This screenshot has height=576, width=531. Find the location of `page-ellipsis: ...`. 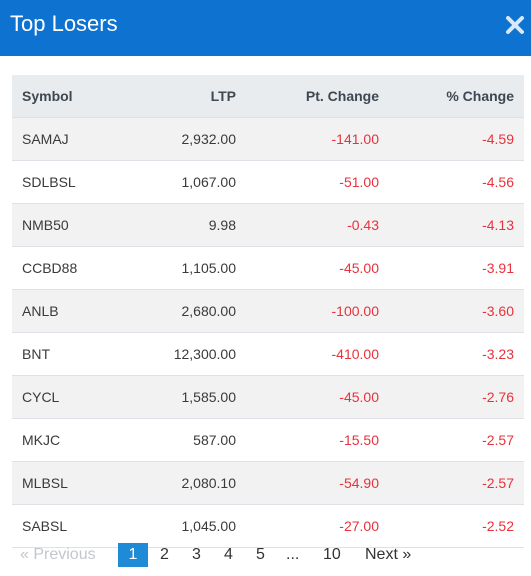

page-ellipsis: ... is located at coordinates (293, 554).